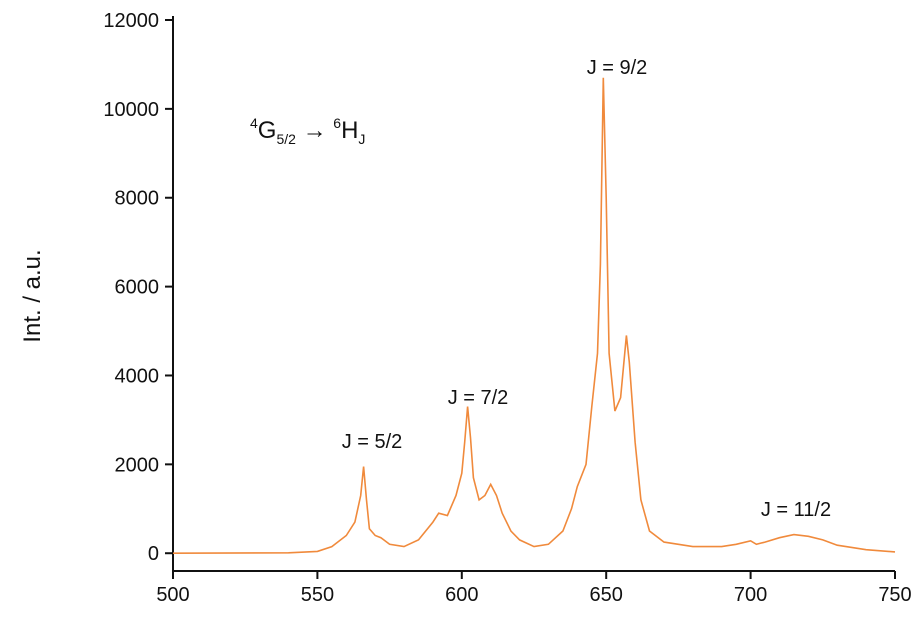  What do you see at coordinates (307, 131) in the screenshot?
I see `transition-label: 4G5/2 → 6HJ` at bounding box center [307, 131].